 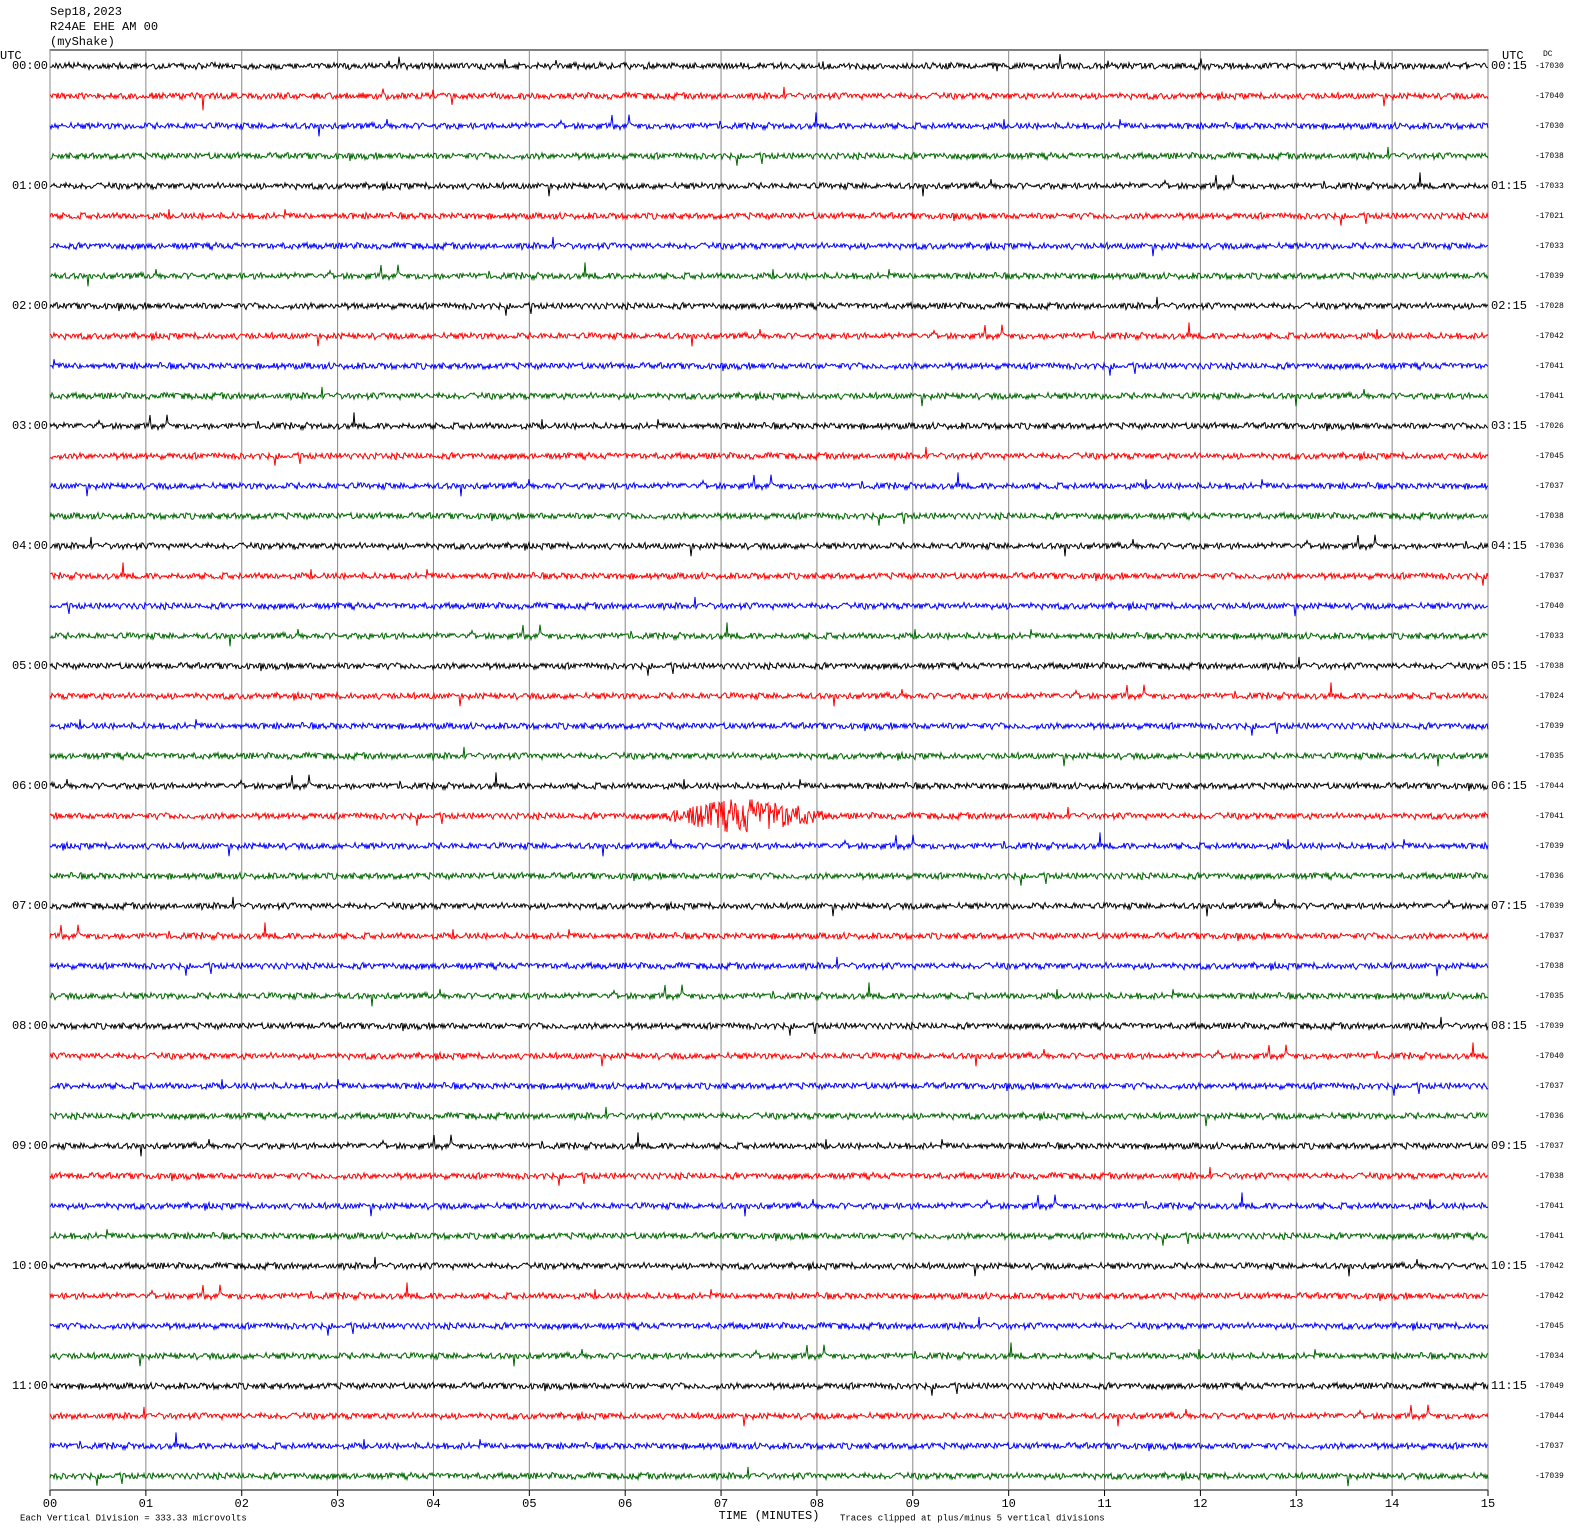 What do you see at coordinates (1488, 1504) in the screenshot?
I see `x-tick-label: 15` at bounding box center [1488, 1504].